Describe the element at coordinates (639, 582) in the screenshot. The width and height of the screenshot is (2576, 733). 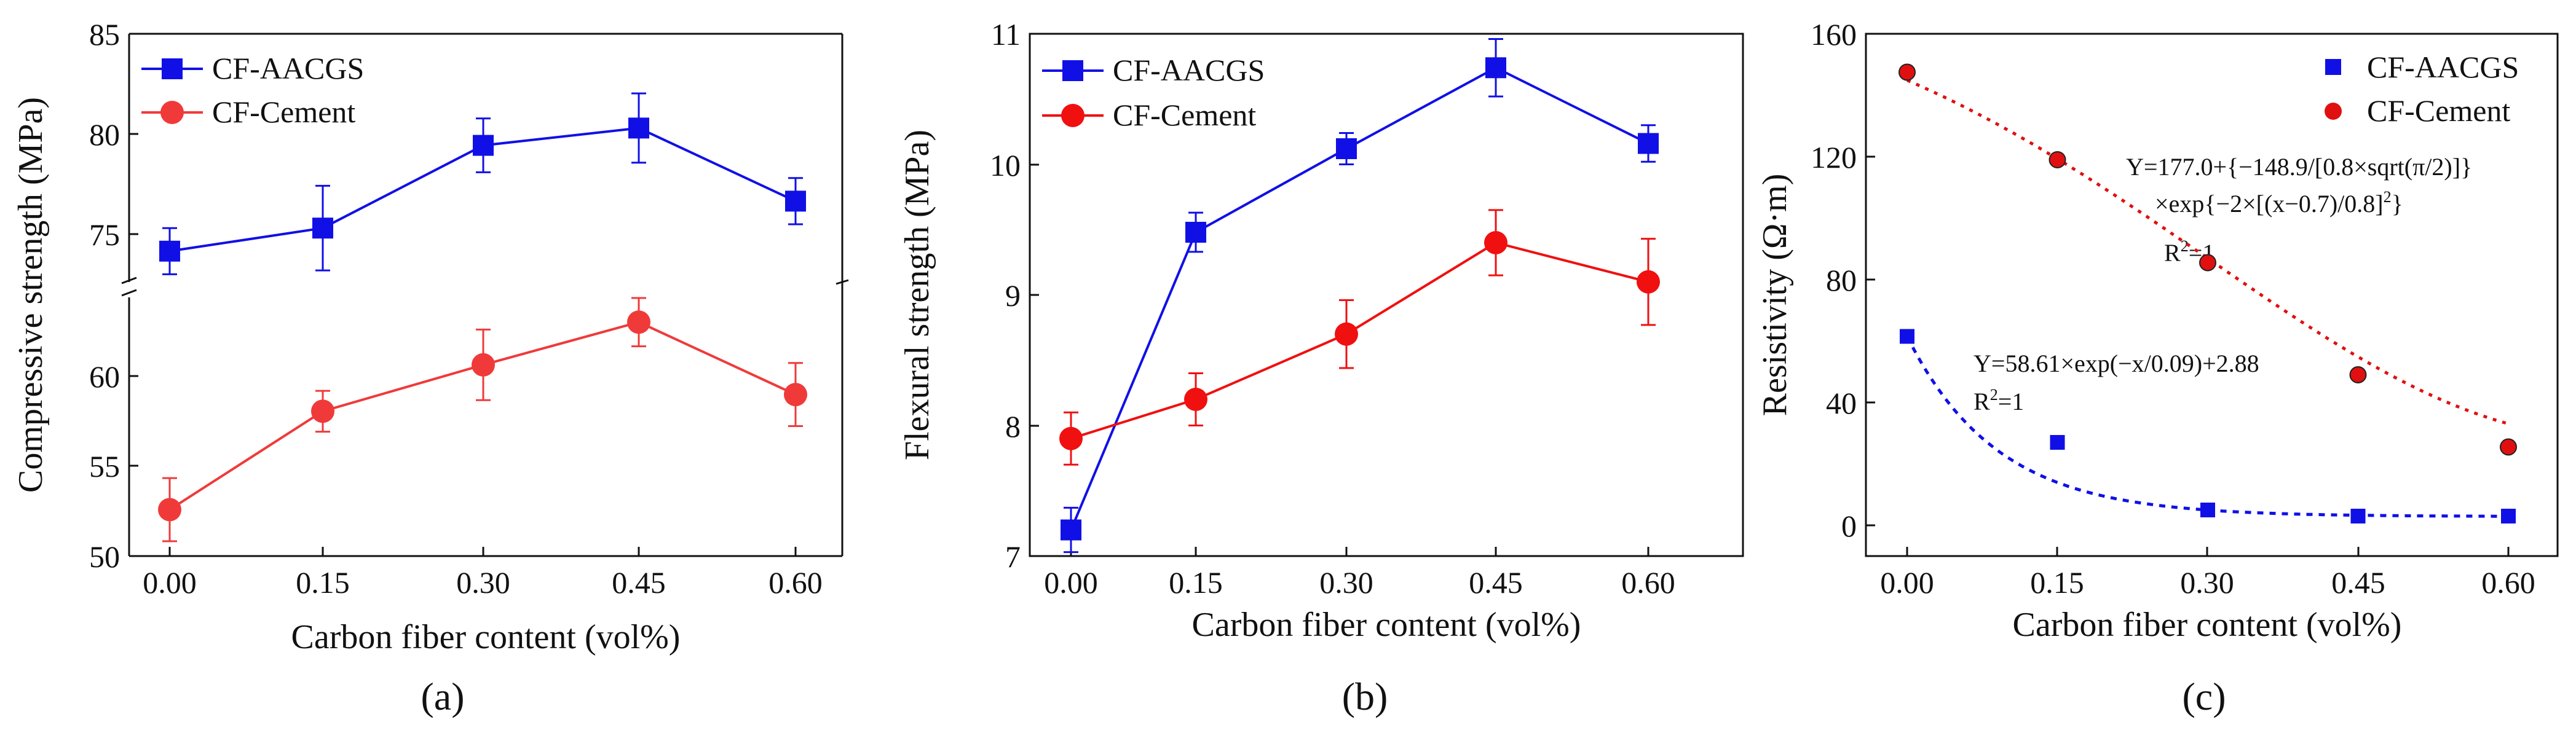
I see `panel-a-x-tick-label: 0.45` at that location.